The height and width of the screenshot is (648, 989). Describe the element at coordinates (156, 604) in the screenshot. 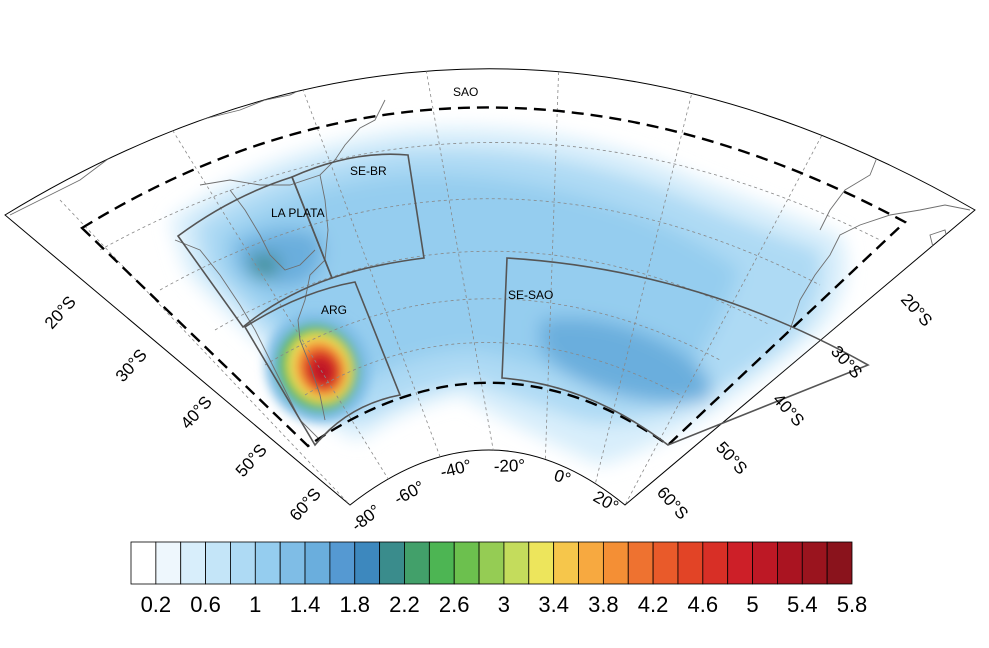

I see `colorbar-tick-label: 0.2` at that location.